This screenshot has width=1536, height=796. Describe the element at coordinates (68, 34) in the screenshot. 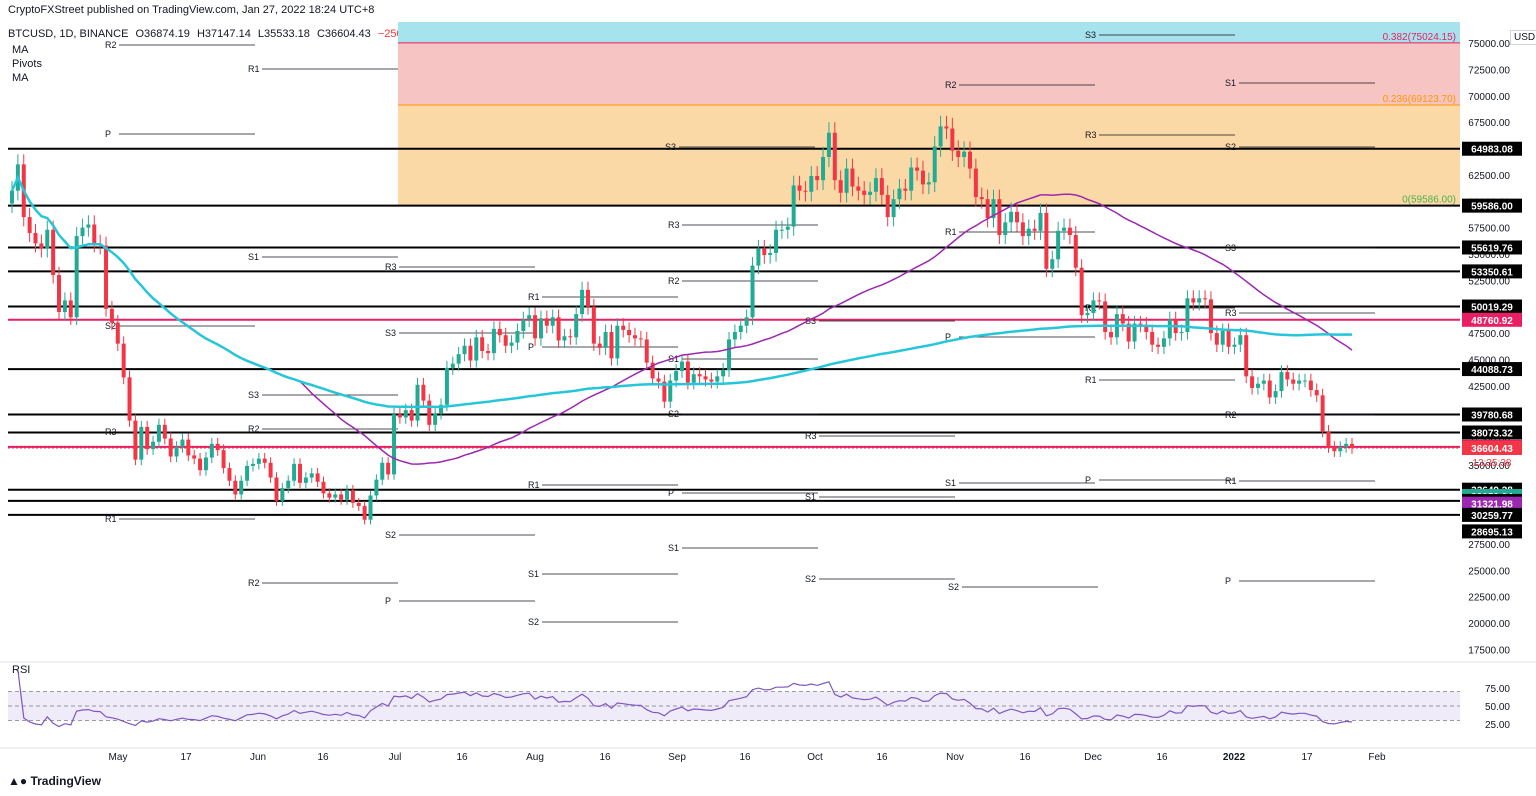

I see `symbol-name: BTCUSD, 1D, BINANCE` at that location.